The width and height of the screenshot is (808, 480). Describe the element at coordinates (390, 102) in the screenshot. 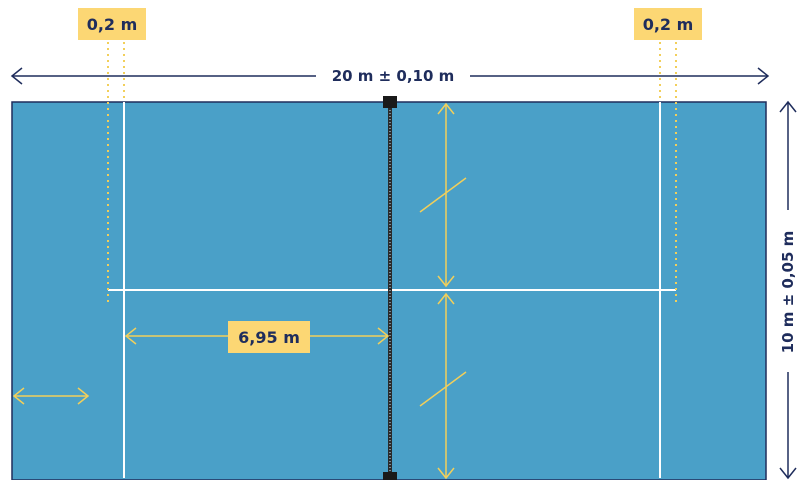

I see `net-post-top` at that location.